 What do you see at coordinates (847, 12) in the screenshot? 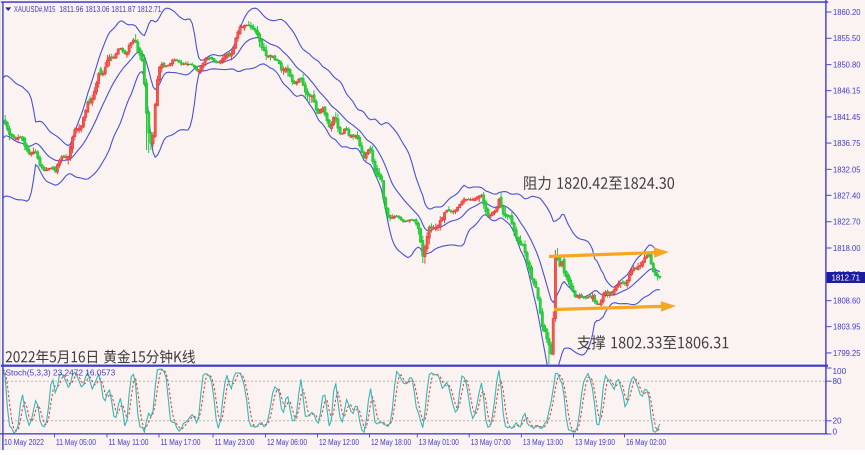
I see `svg-text: 1860.20` at bounding box center [847, 12].